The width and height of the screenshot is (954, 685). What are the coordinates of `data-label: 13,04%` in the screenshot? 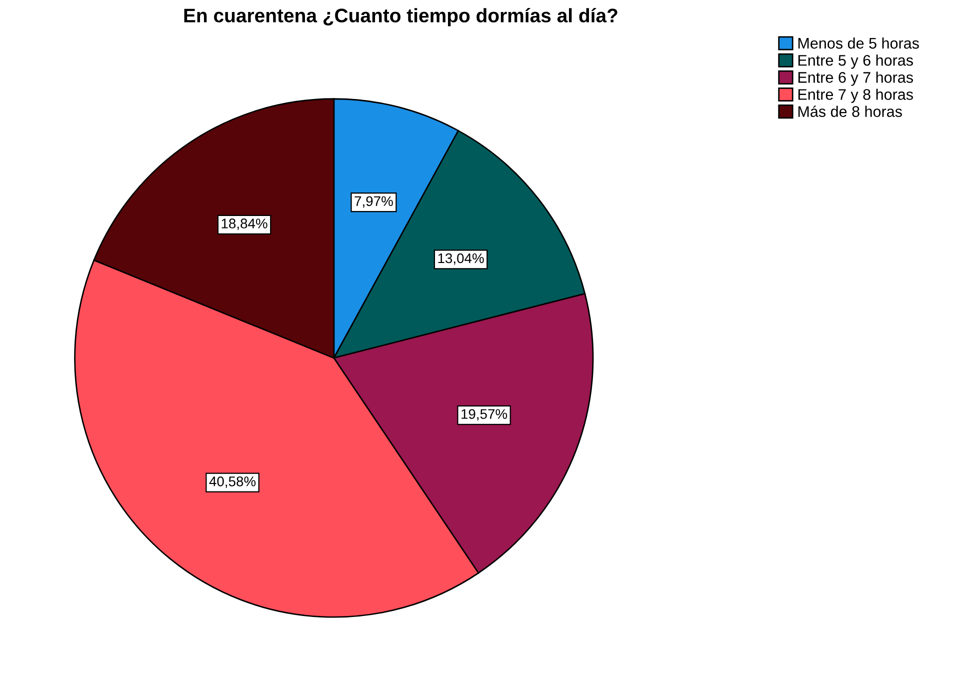 It's located at (461, 259).